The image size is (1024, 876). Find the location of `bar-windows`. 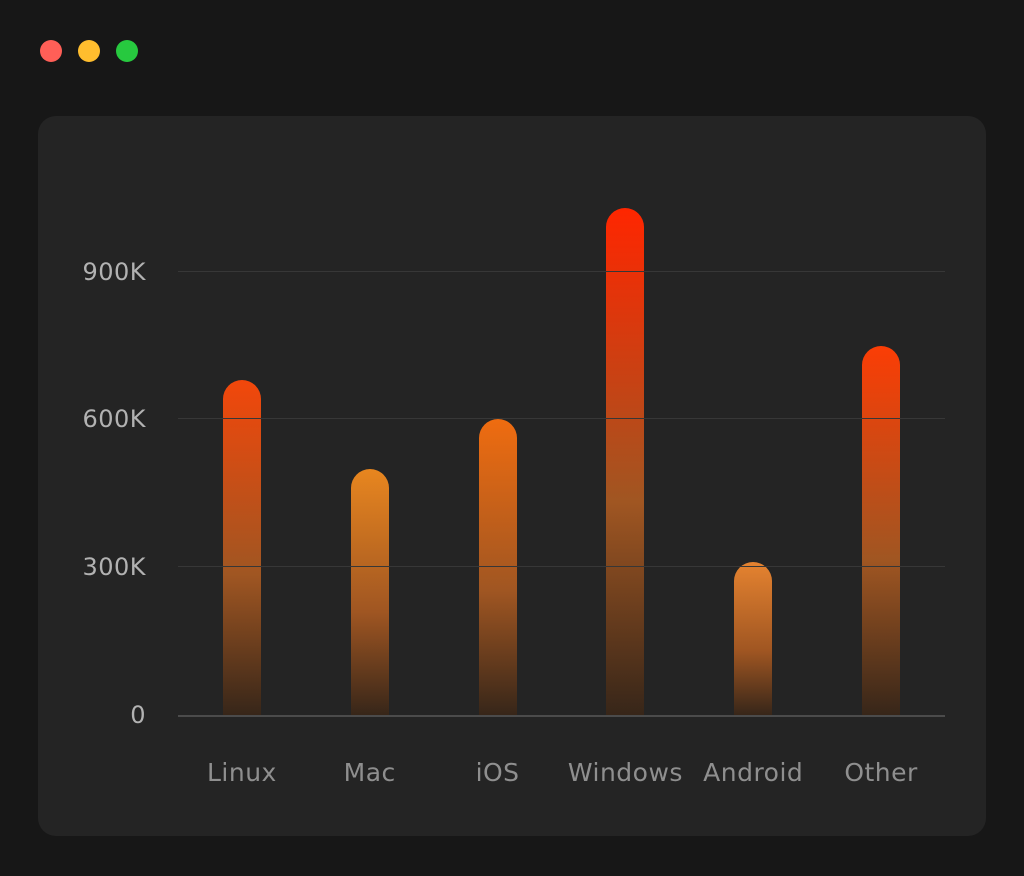

bar-windows is located at coordinates (625, 461).